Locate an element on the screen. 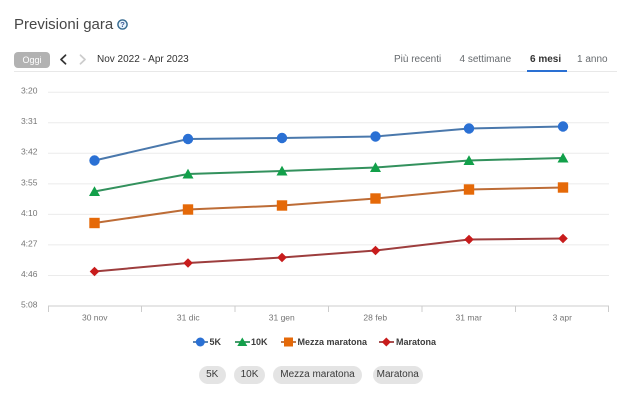  svg-text: 31 mar is located at coordinates (469, 317).